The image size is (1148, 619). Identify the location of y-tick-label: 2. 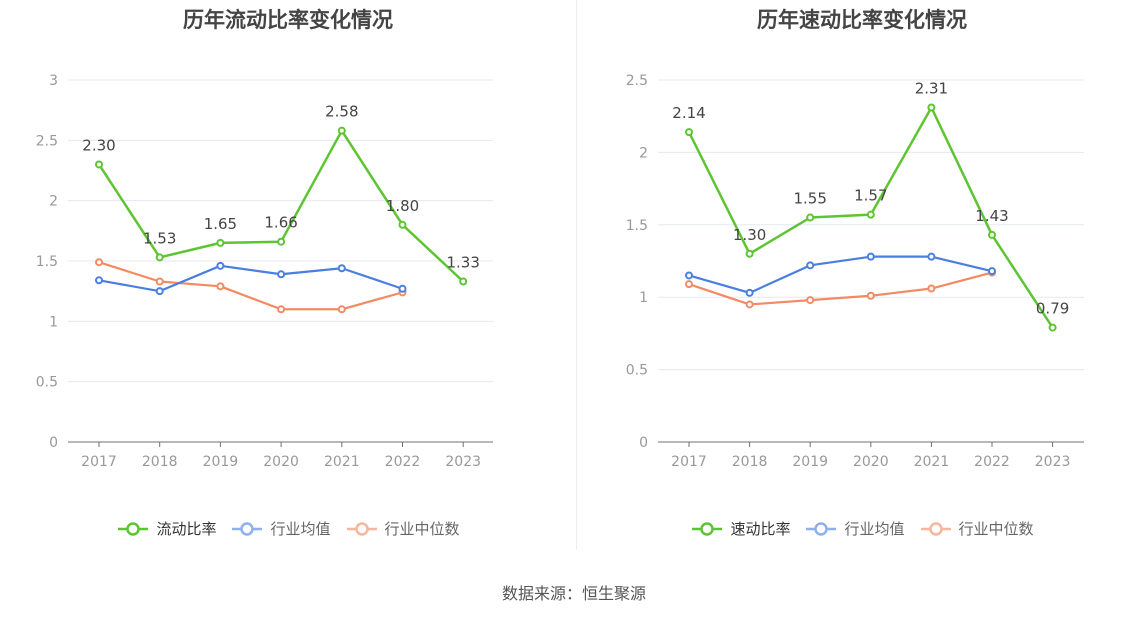
(53, 202).